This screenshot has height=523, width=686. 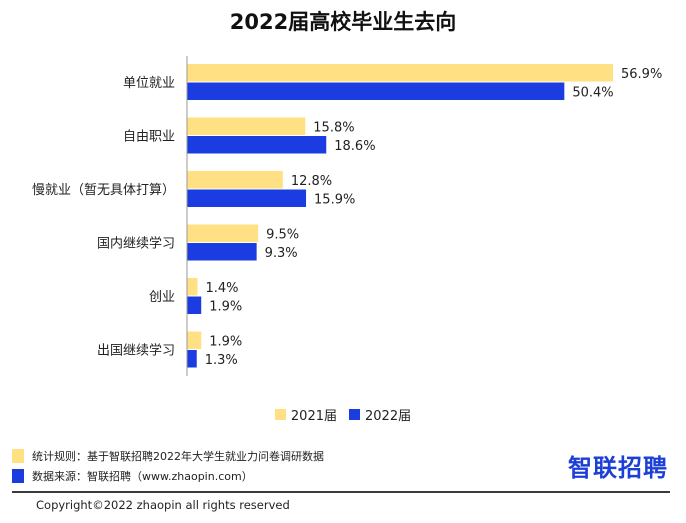 I want to click on data-label: 12.8%, so click(x=311, y=181).